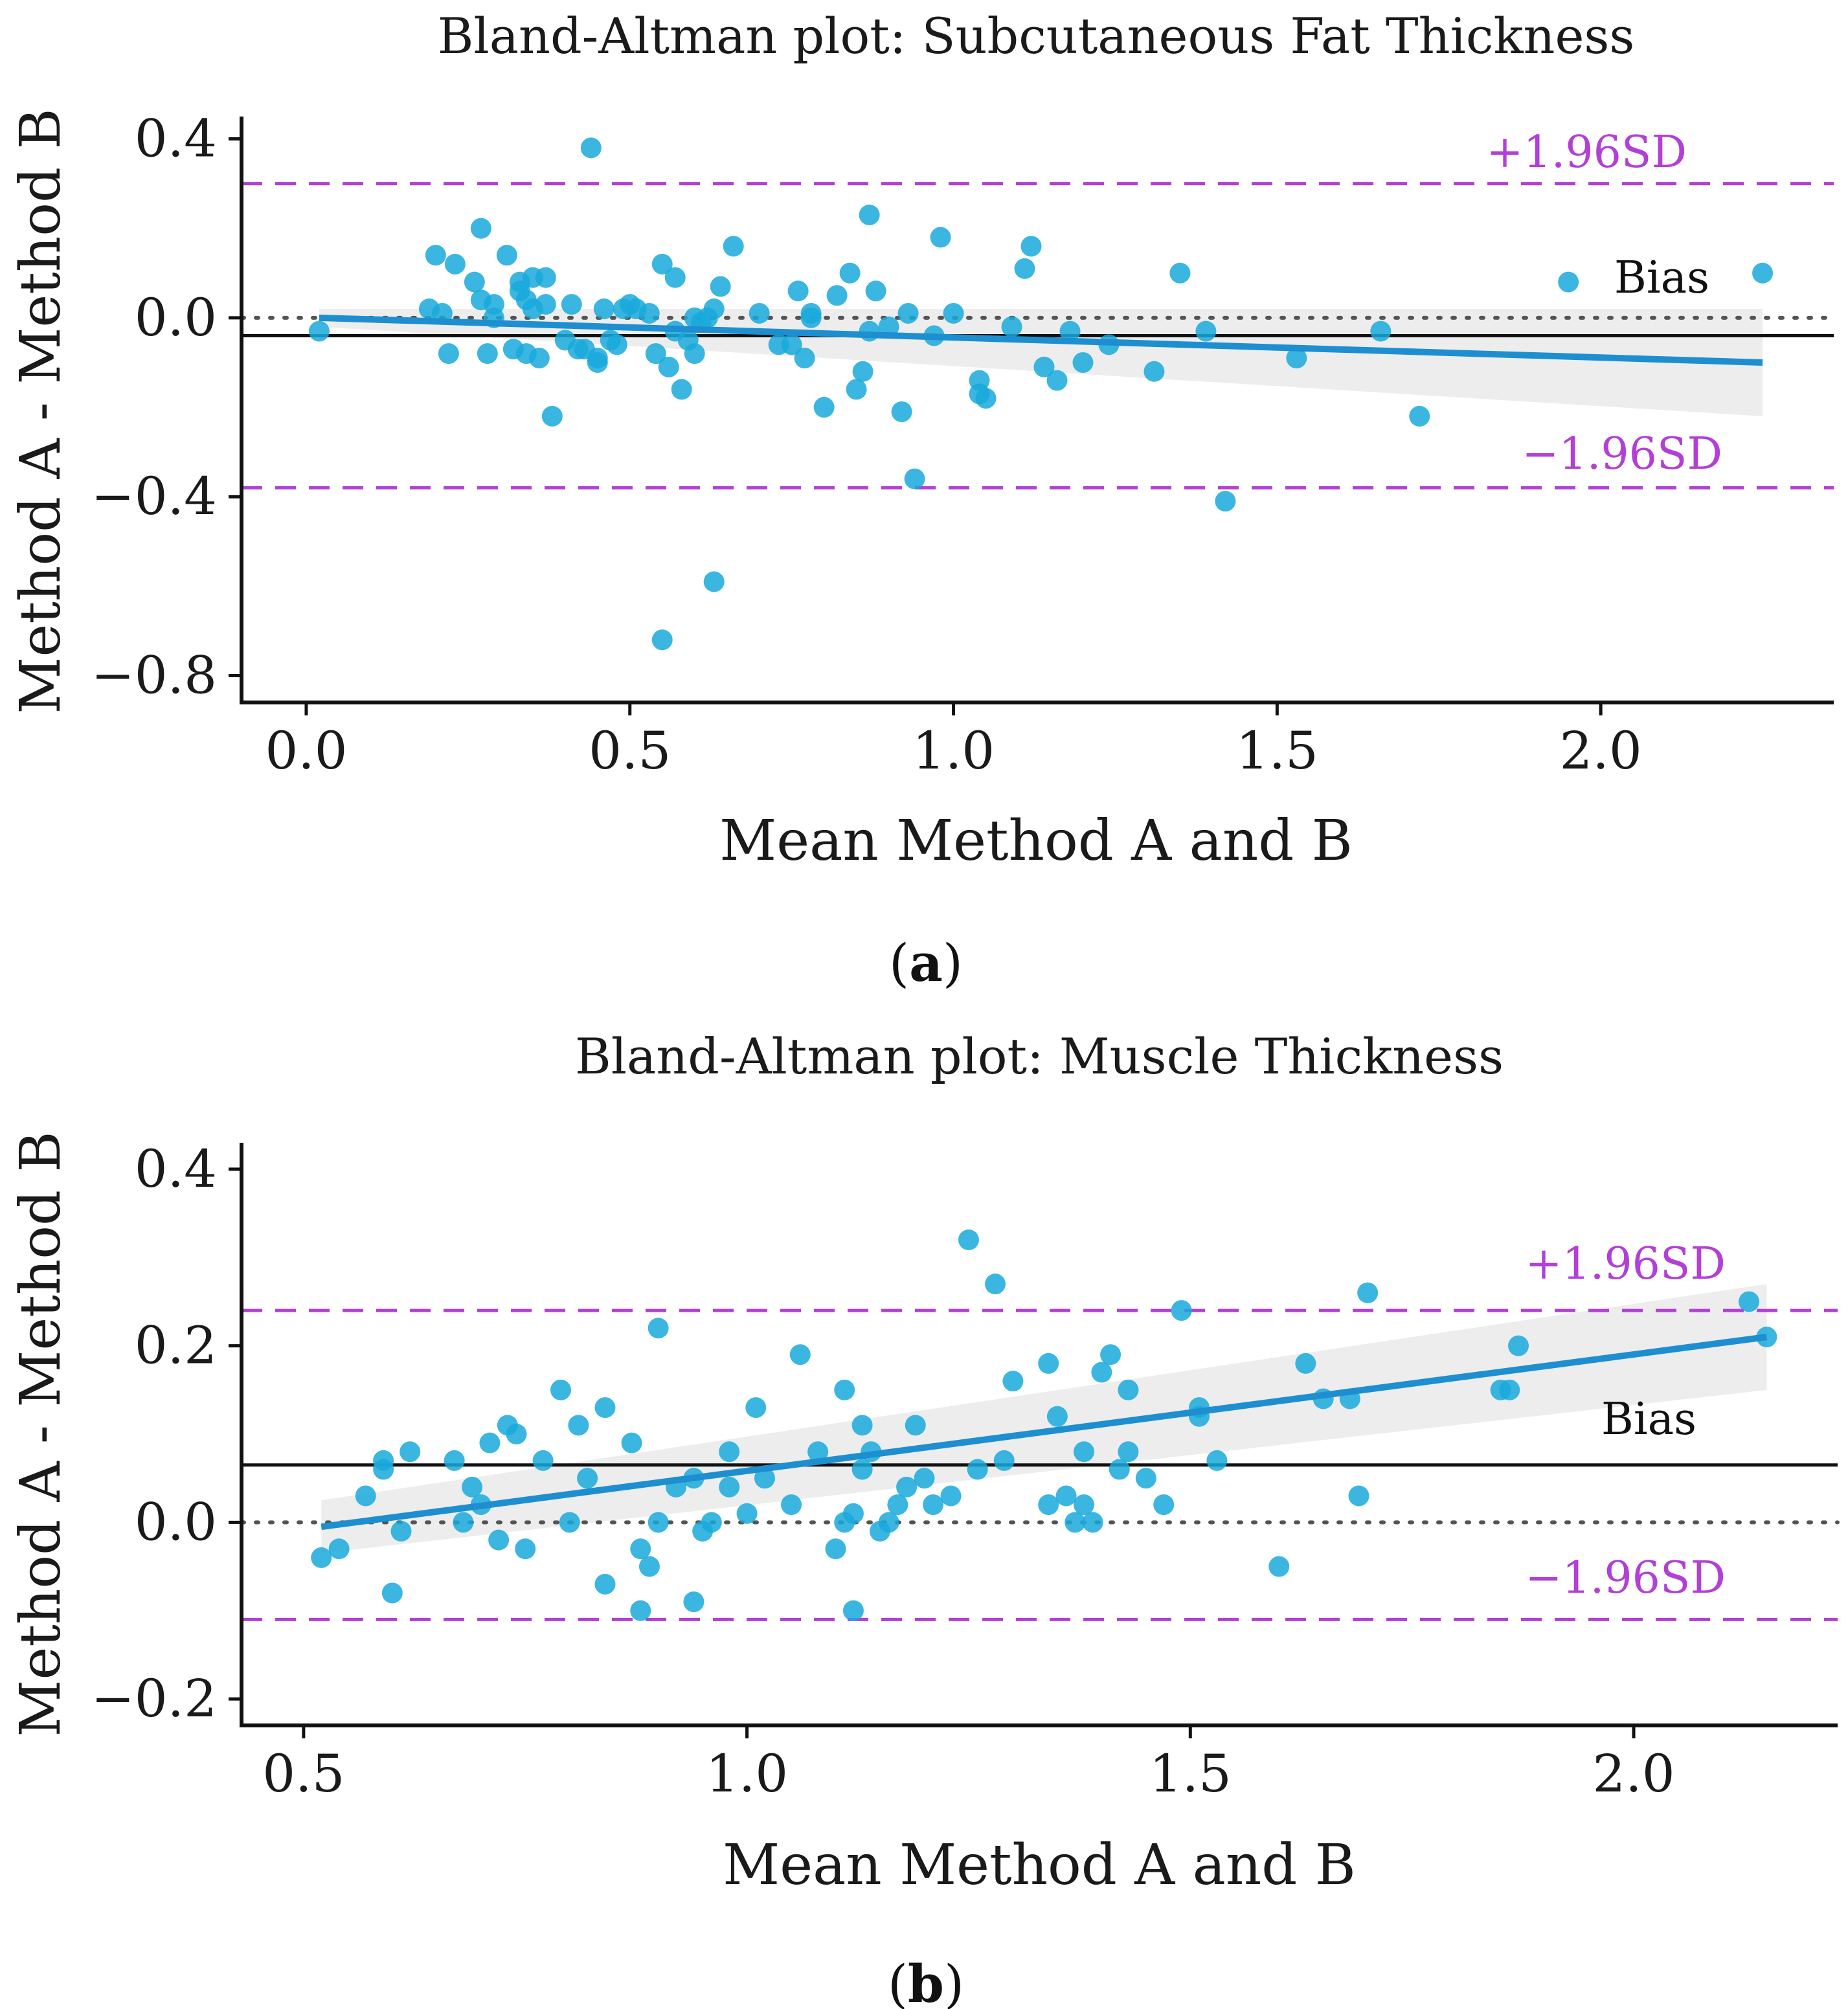  Describe the element at coordinates (154, 496) in the screenshot. I see `panel-a-y-tick-label: −0.4` at that location.